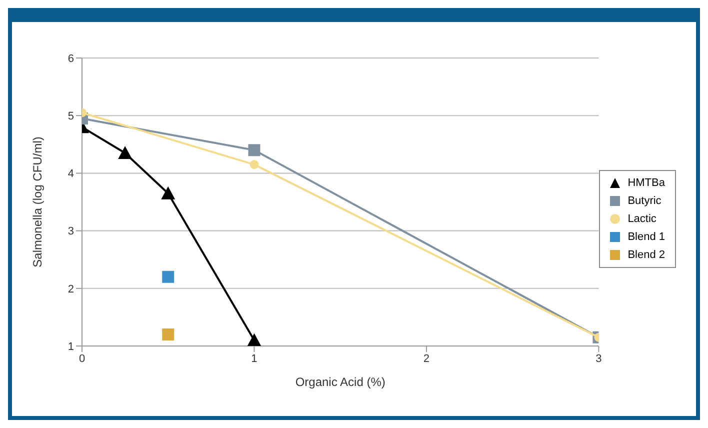 The image size is (708, 428). Describe the element at coordinates (646, 237) in the screenshot. I see `legend-label: Blend 1` at that location.